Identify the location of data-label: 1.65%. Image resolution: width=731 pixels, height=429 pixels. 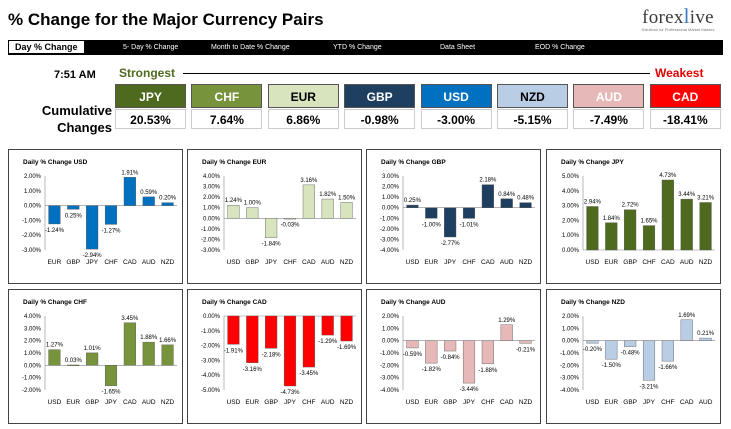
(649, 222).